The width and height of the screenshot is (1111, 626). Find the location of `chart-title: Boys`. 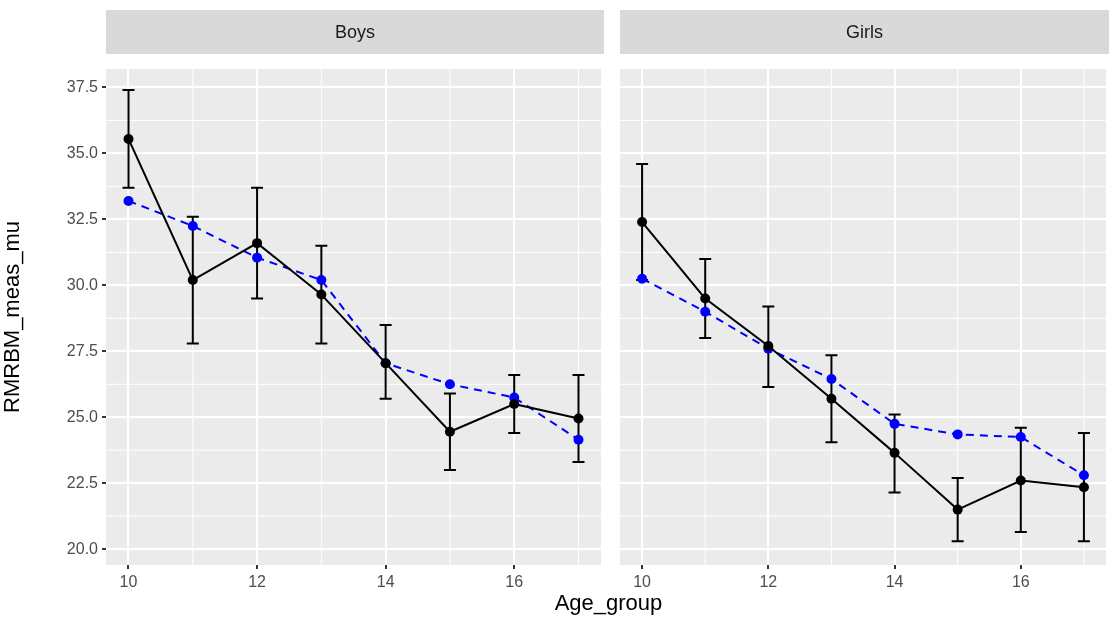

chart-title: Boys is located at coordinates (355, 32).